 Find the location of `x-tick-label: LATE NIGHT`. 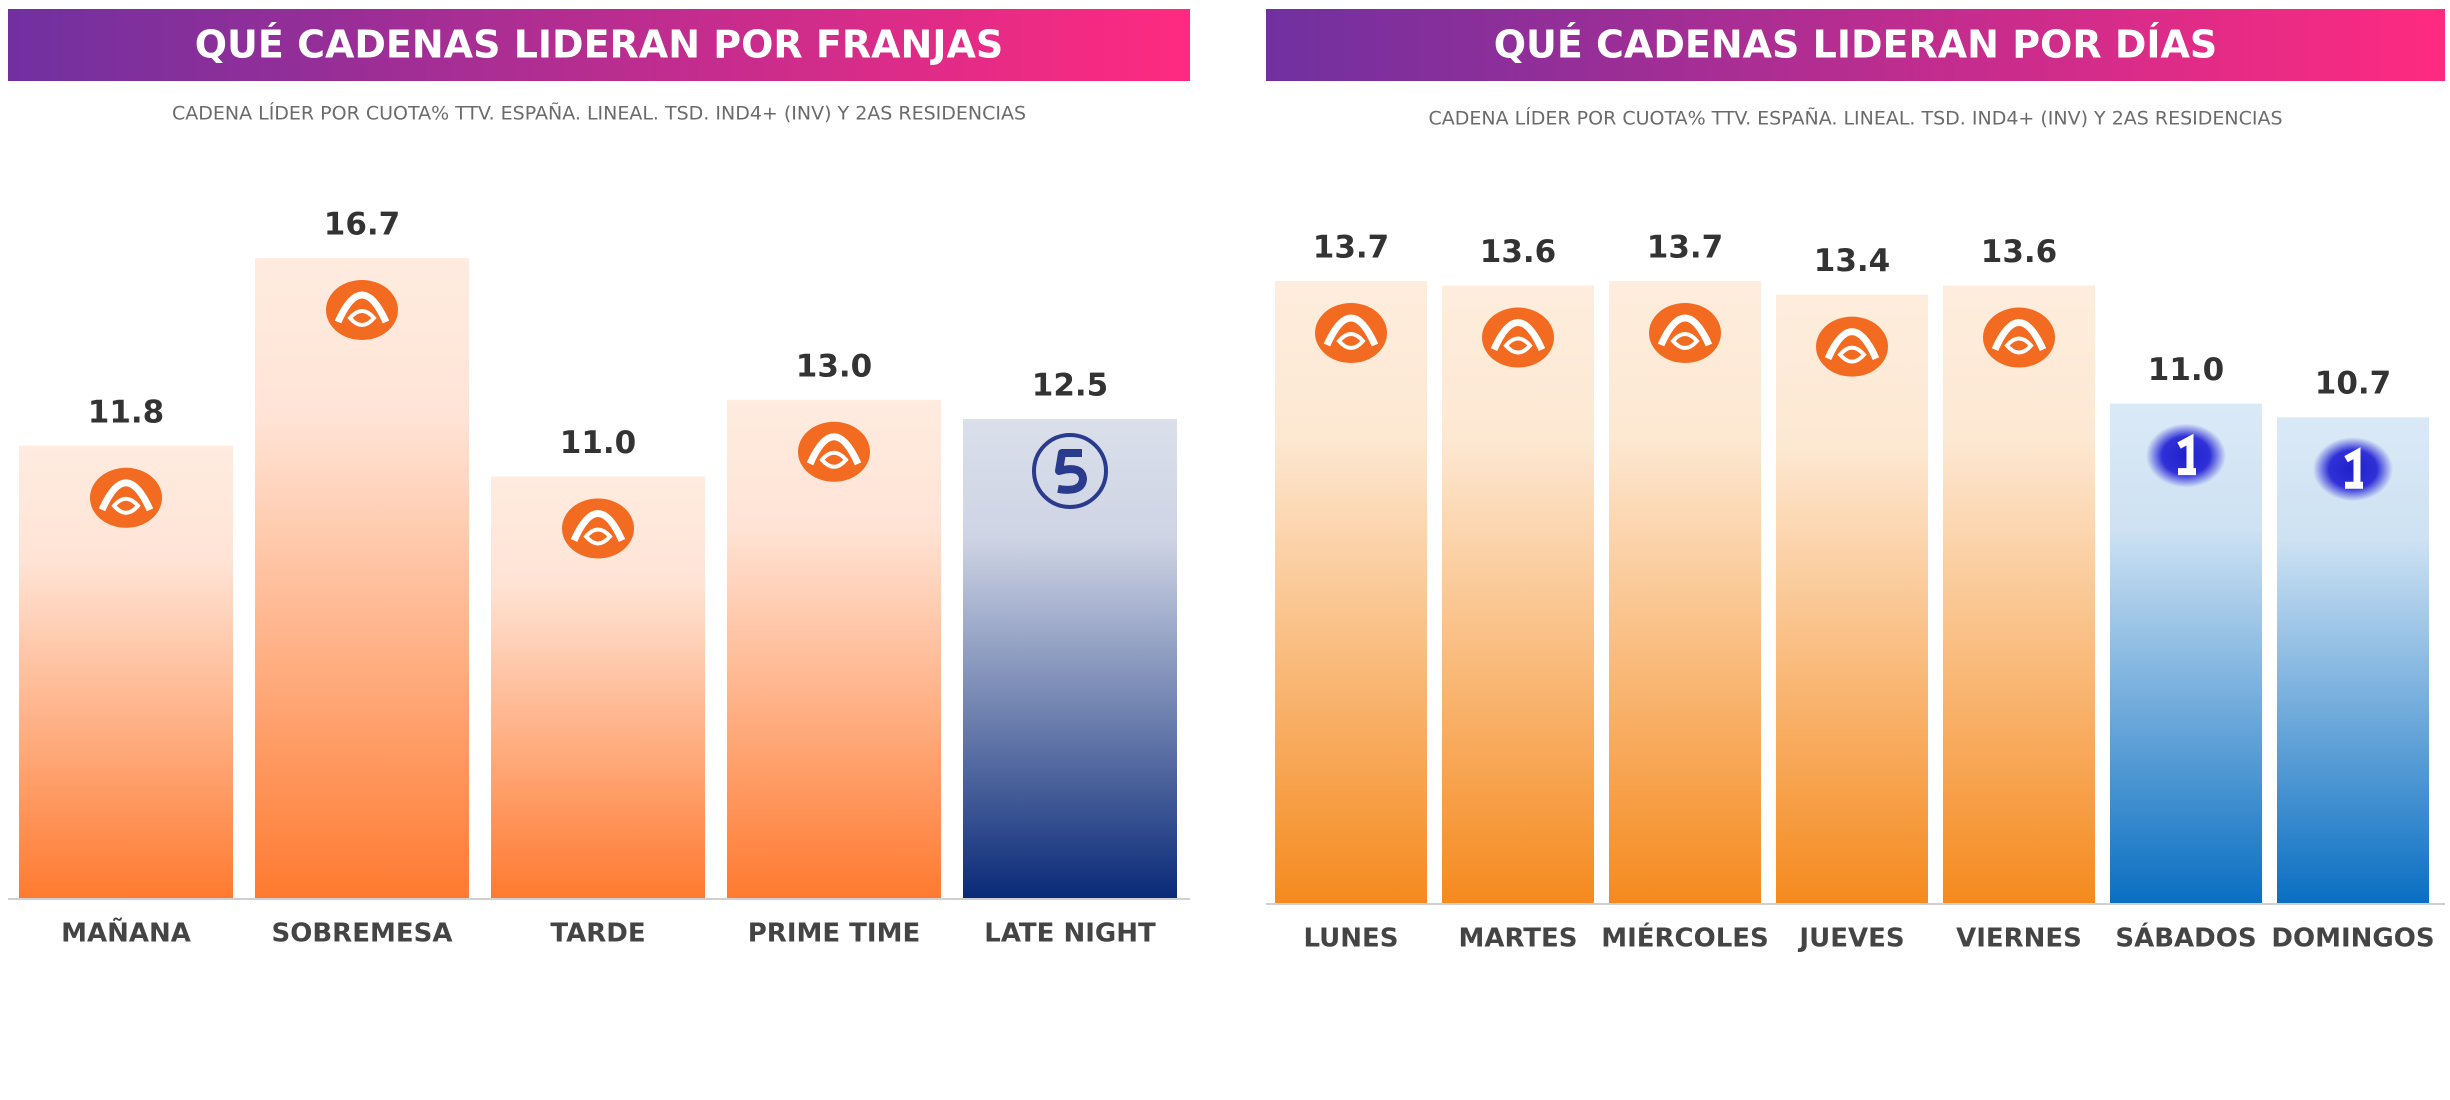

x-tick-label: LATE NIGHT is located at coordinates (1070, 934).